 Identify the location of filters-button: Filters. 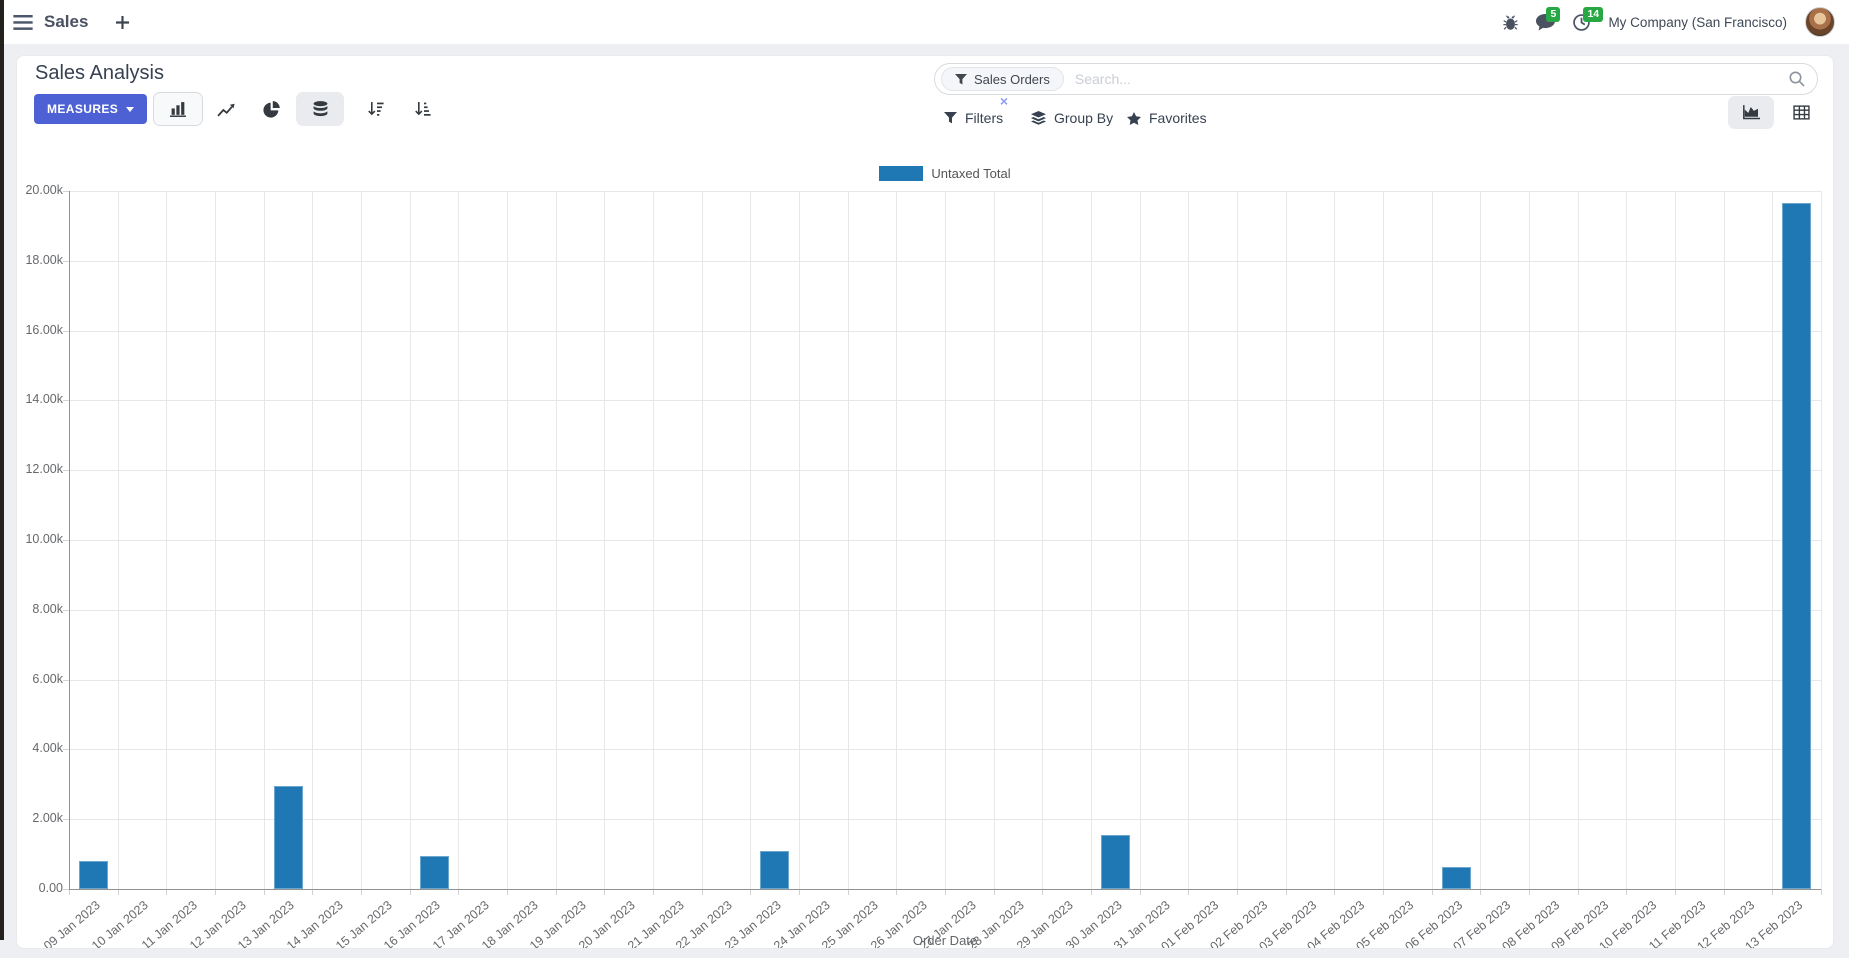
(973, 118).